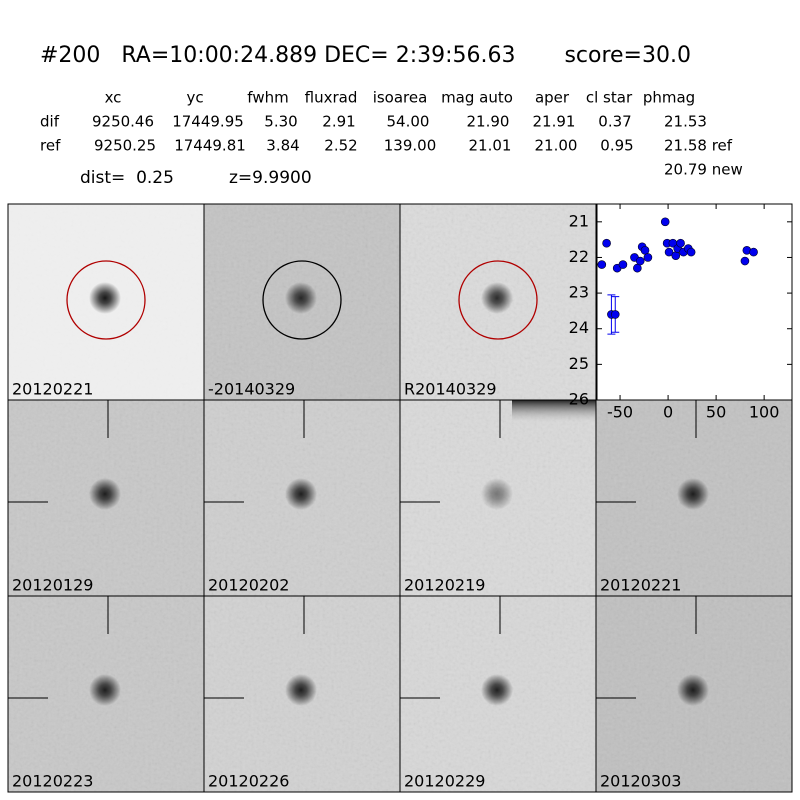  What do you see at coordinates (125, 146) in the screenshot?
I see `cell: 9250.25` at bounding box center [125, 146].